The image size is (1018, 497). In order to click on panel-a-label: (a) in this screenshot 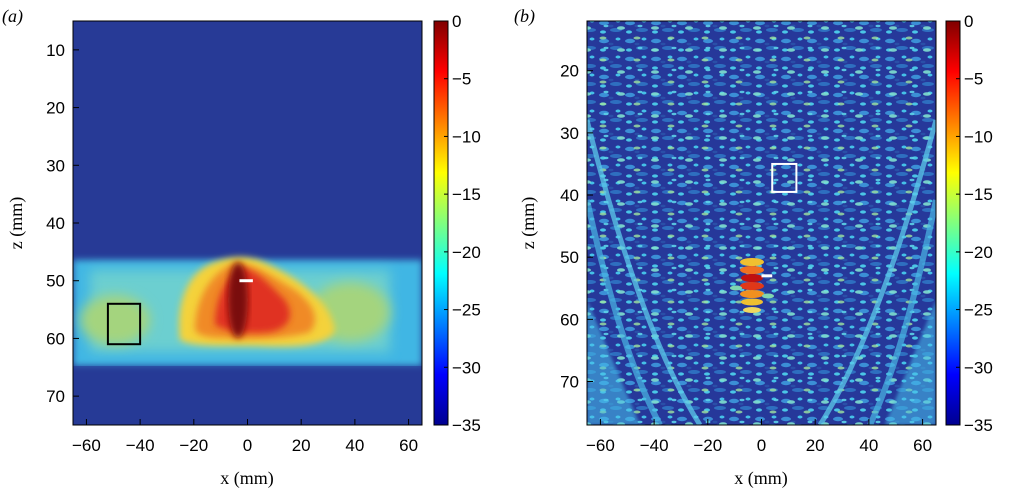, I will do `click(12, 16)`.